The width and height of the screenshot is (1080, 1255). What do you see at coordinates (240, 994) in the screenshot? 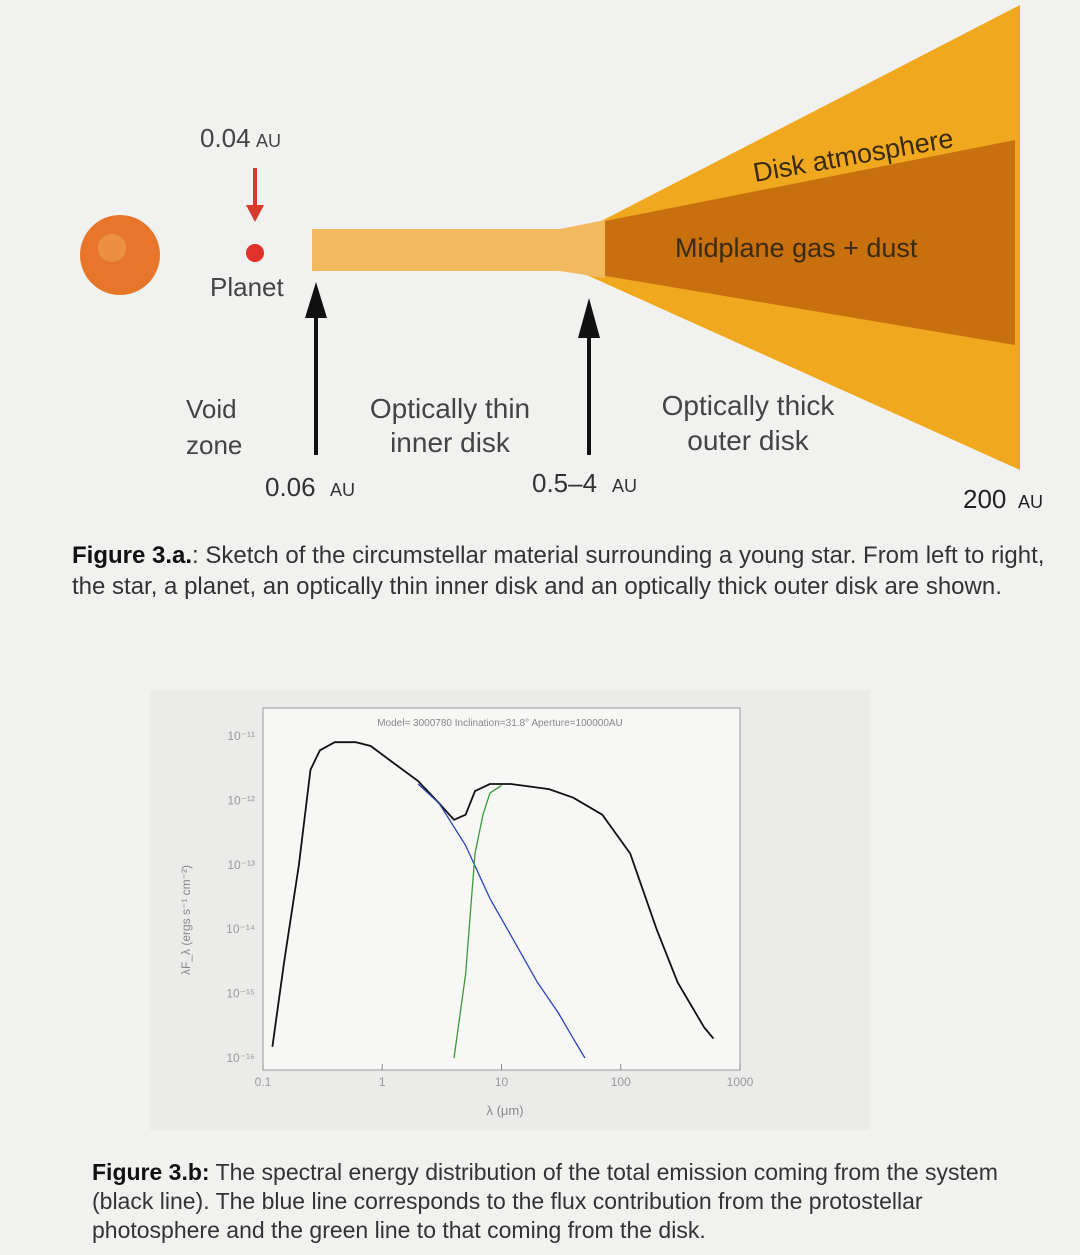
I see `y-tick-label: 10⁻¹⁵` at bounding box center [240, 994].